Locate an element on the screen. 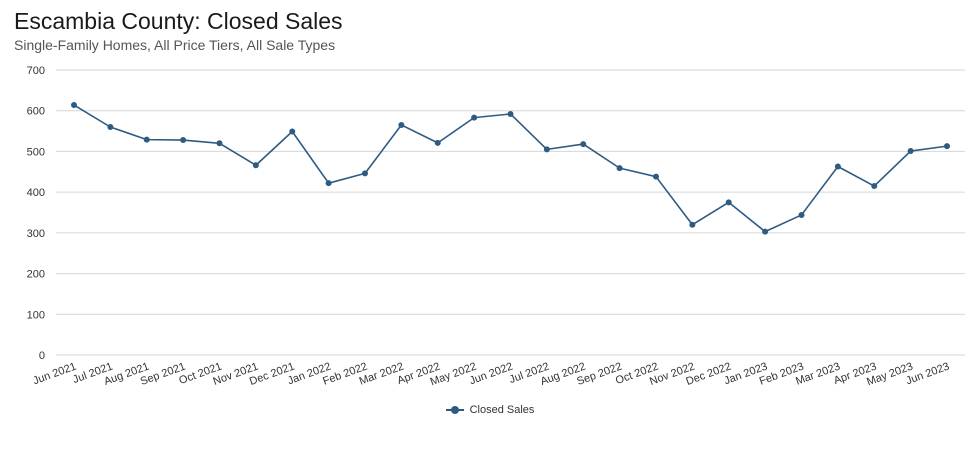 Image resolution: width=980 pixels, height=449 pixels. legend: Closed Sales is located at coordinates (490, 411).